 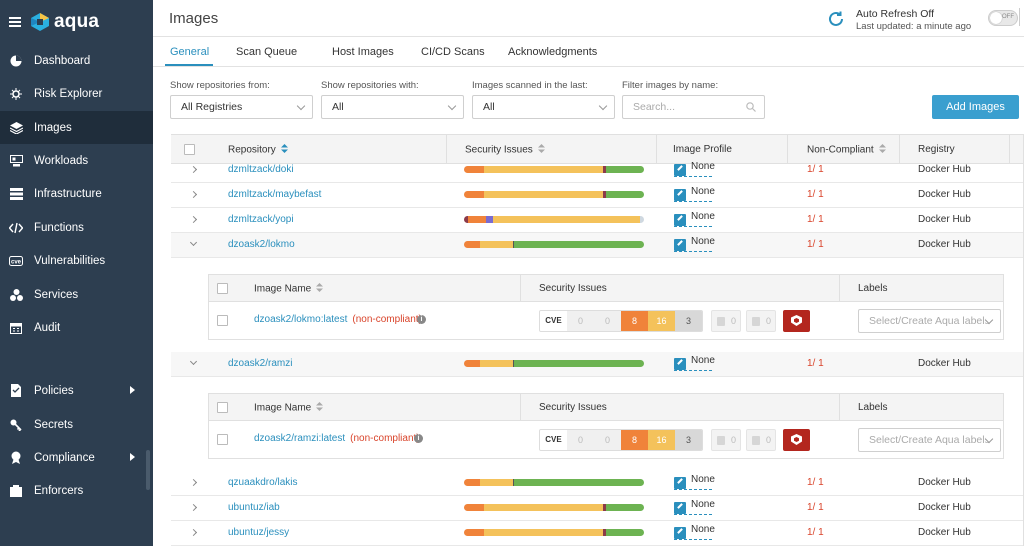 What do you see at coordinates (61, 160) in the screenshot?
I see `sidebar-item-label: Workloads` at bounding box center [61, 160].